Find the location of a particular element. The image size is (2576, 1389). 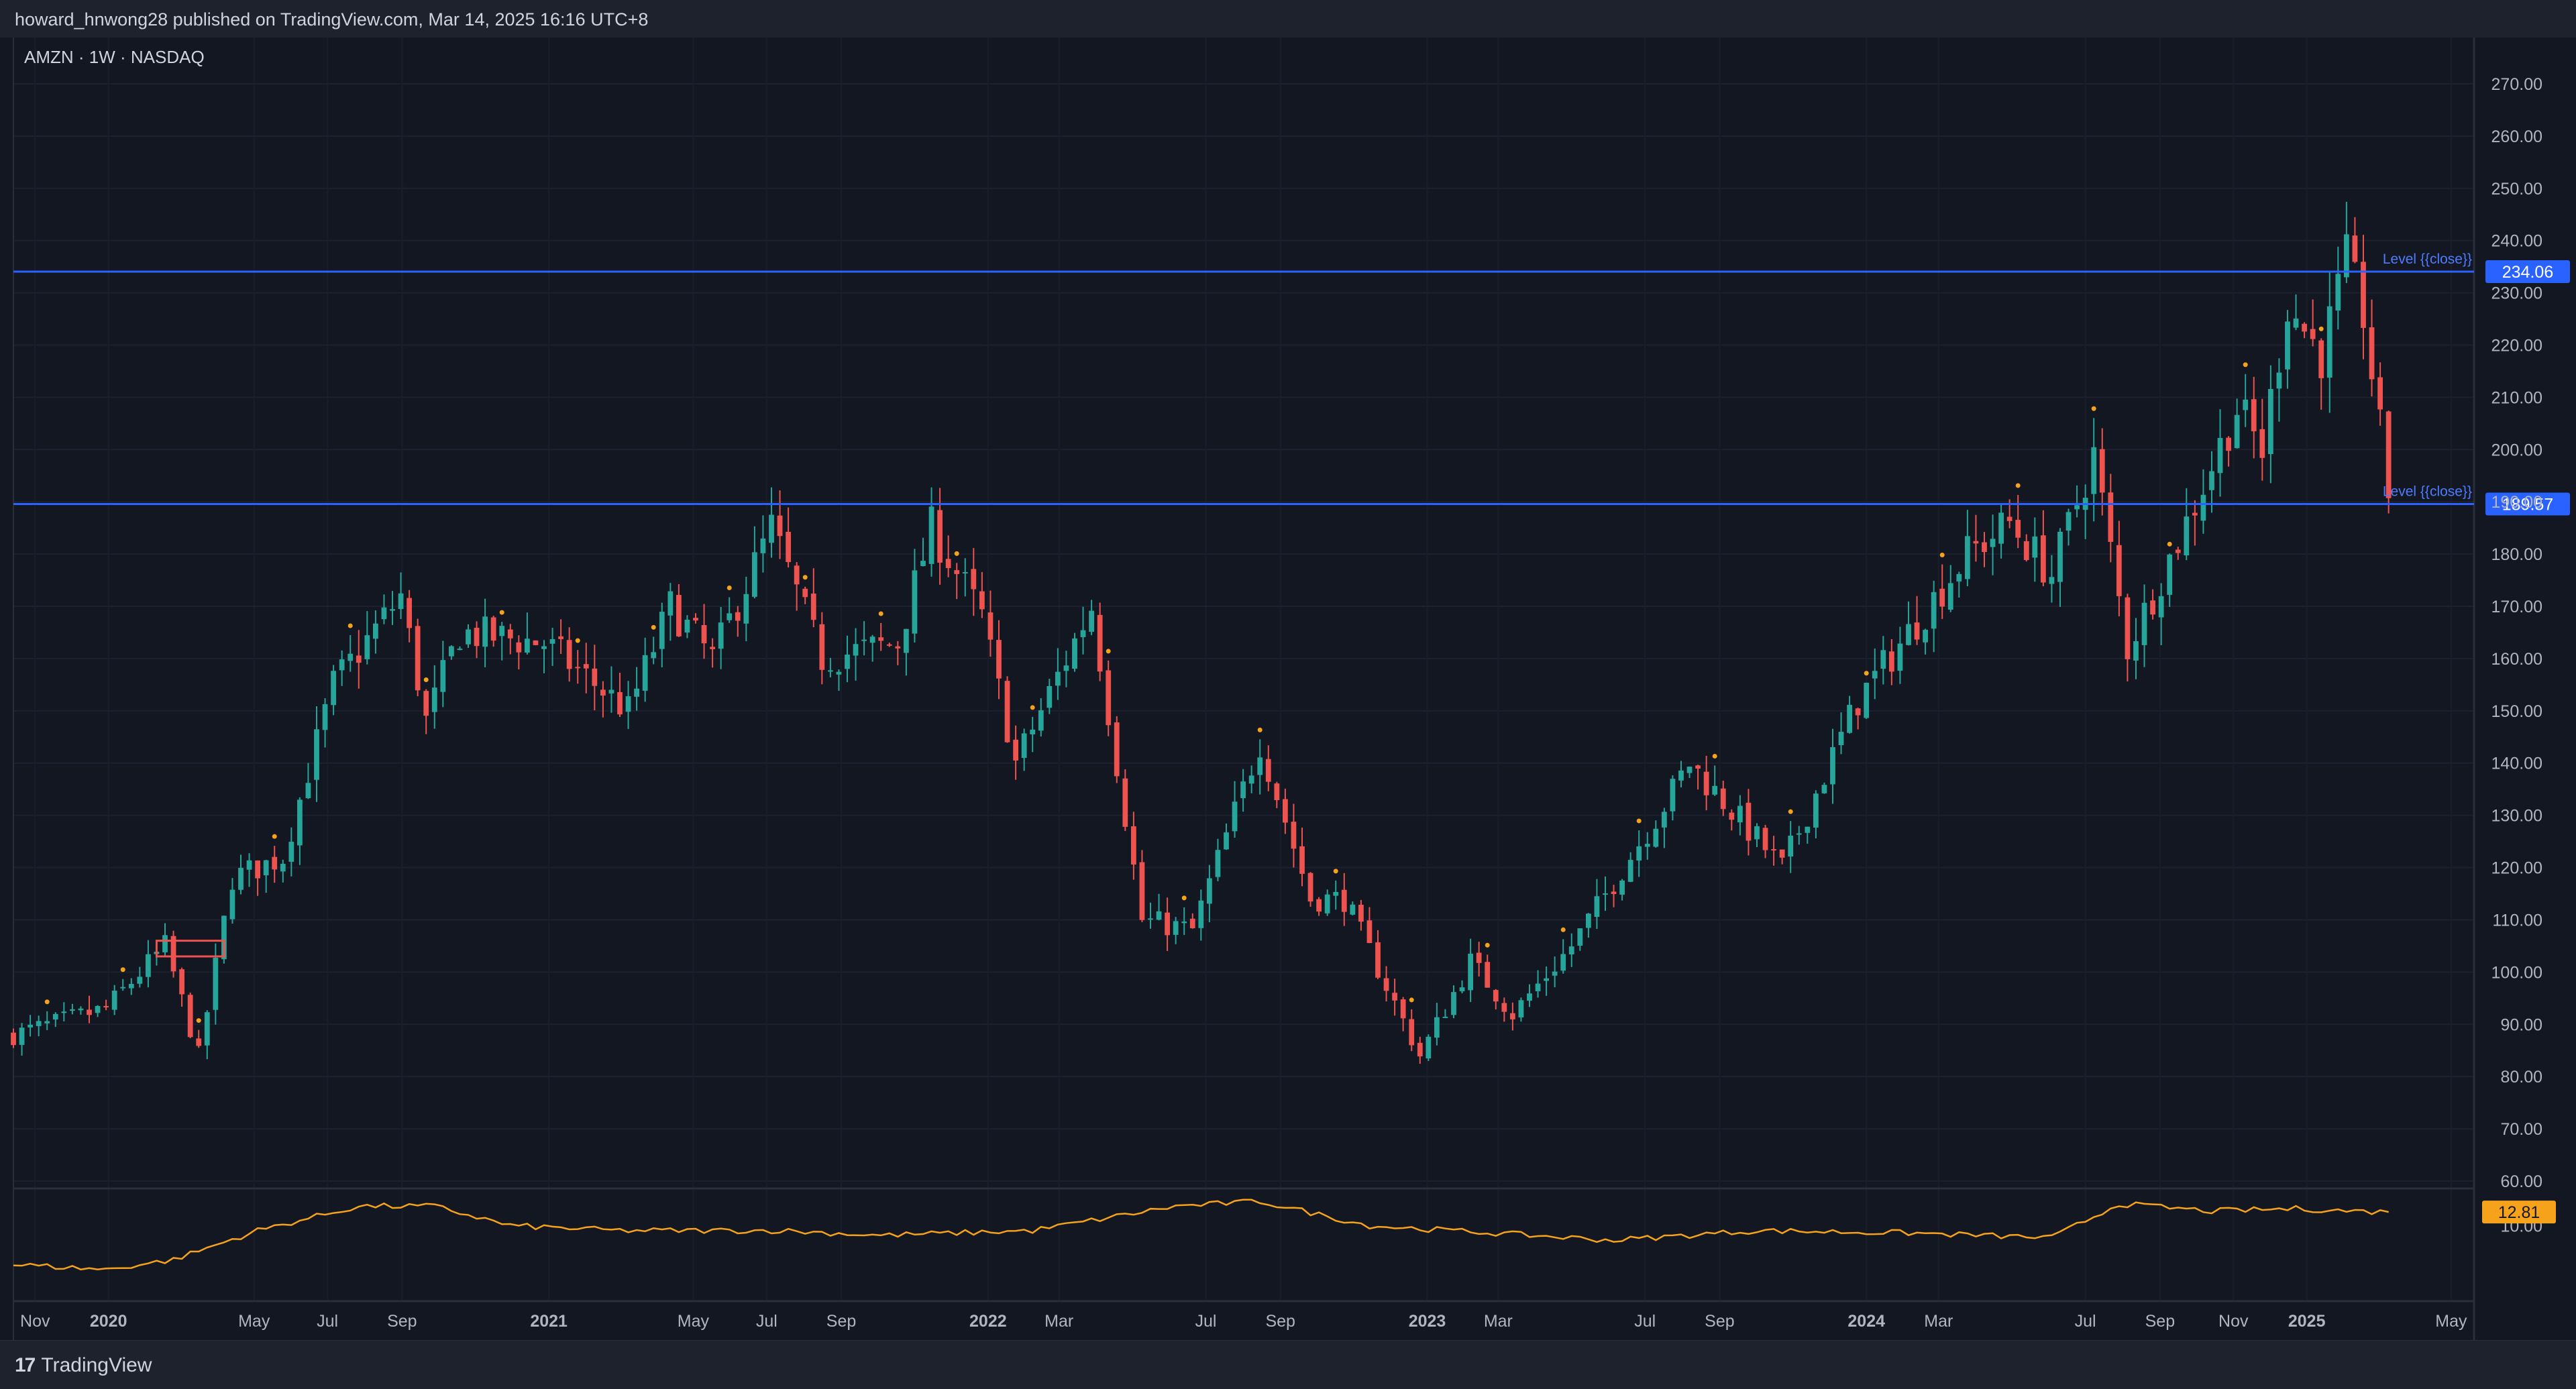

highlight-box is located at coordinates (190, 949).